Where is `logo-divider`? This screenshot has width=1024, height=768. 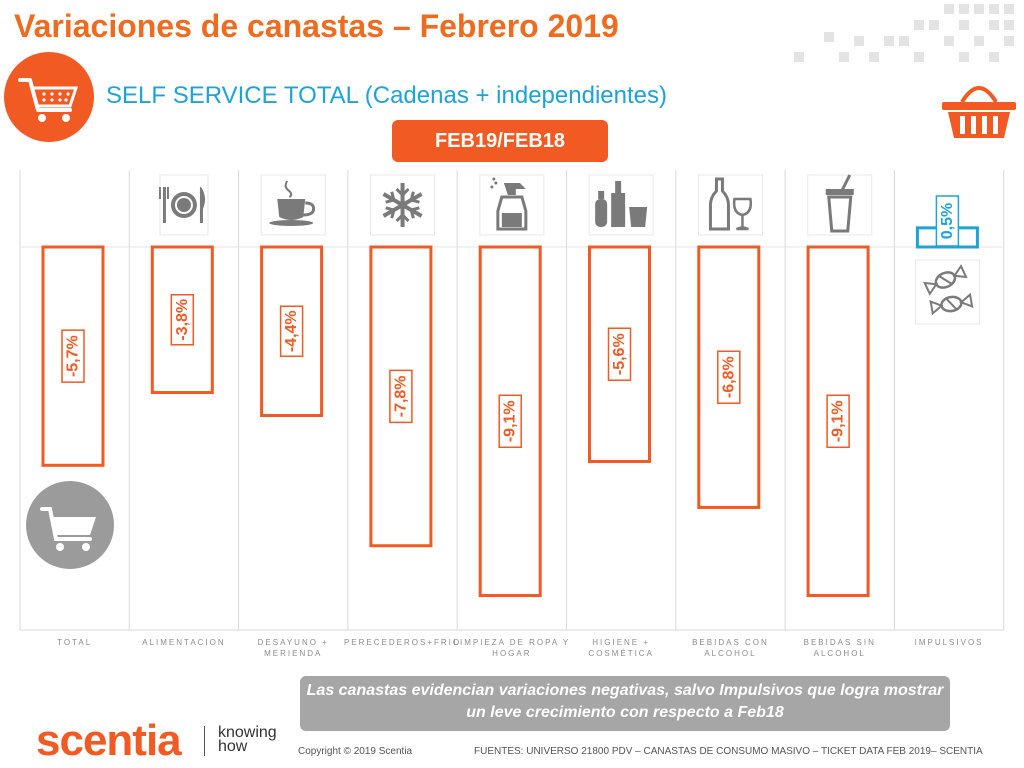
logo-divider is located at coordinates (204, 741).